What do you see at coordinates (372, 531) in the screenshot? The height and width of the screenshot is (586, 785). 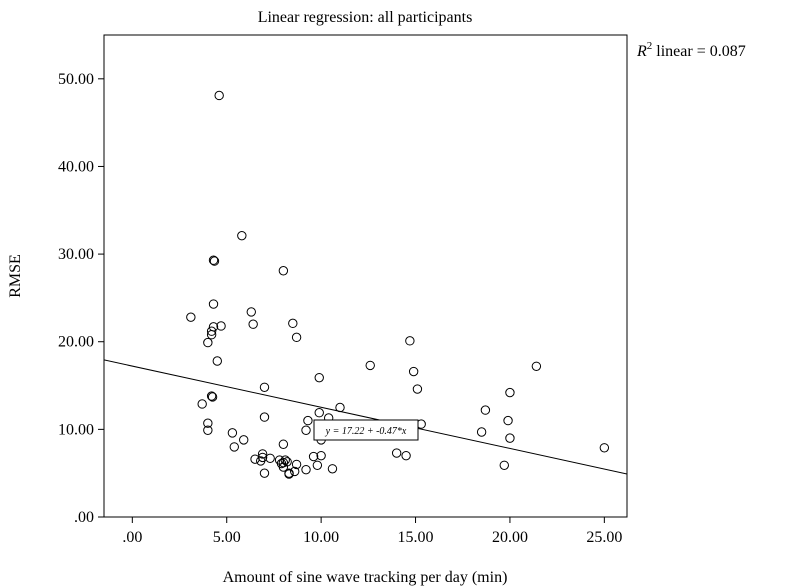 I see `x-axis-ticks: .00 5.00 10.00 15.00 20.00 25.00` at bounding box center [372, 531].